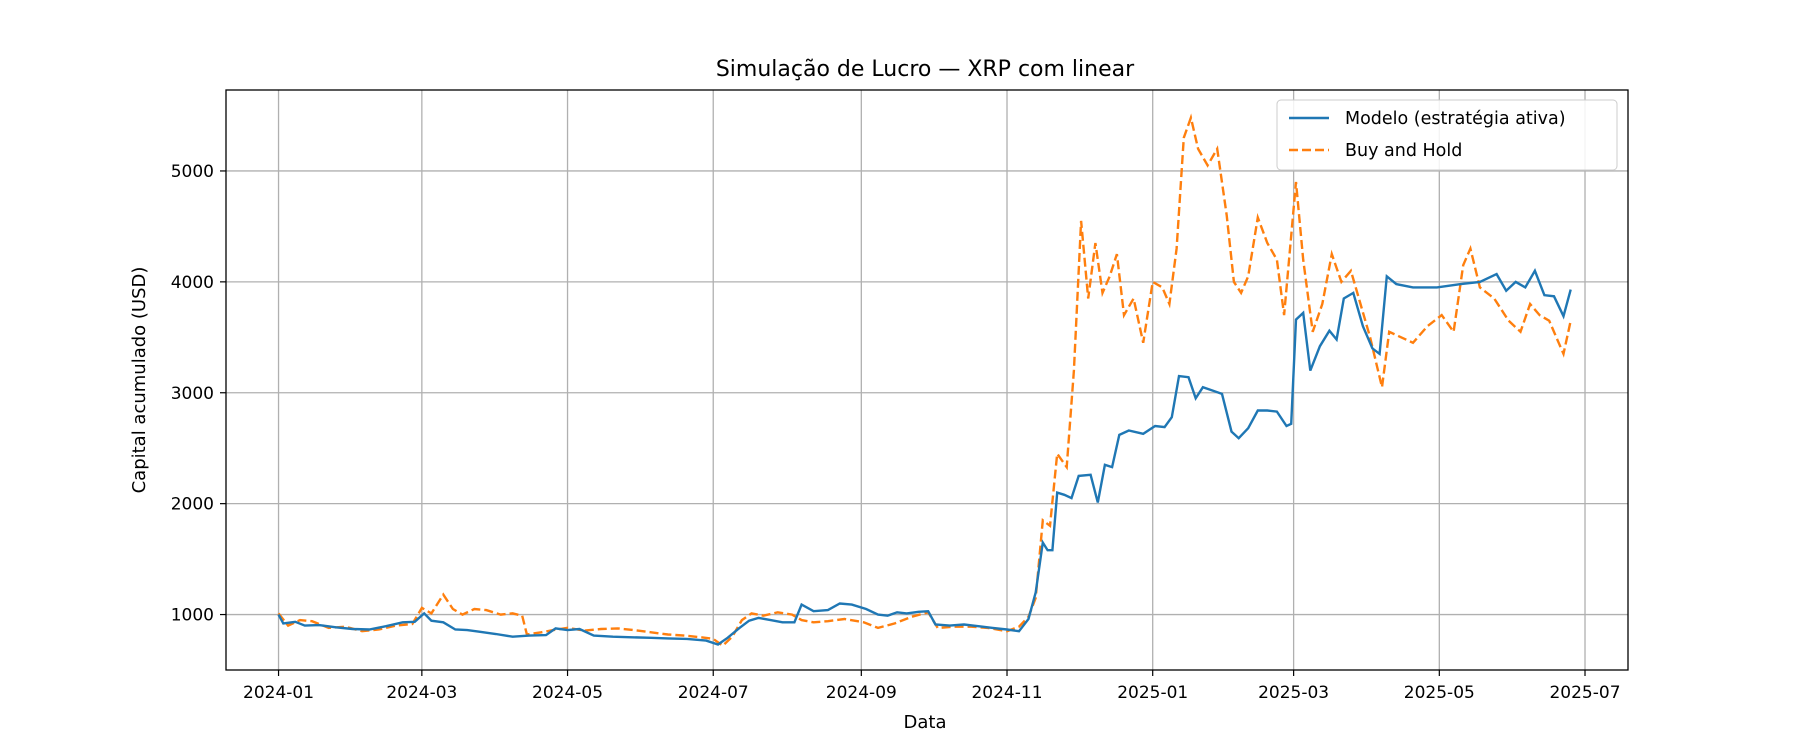 Image resolution: width=1800 pixels, height=750 pixels. What do you see at coordinates (139, 380) in the screenshot?
I see `y-axis-label: Capital acumulado (USD)` at bounding box center [139, 380].